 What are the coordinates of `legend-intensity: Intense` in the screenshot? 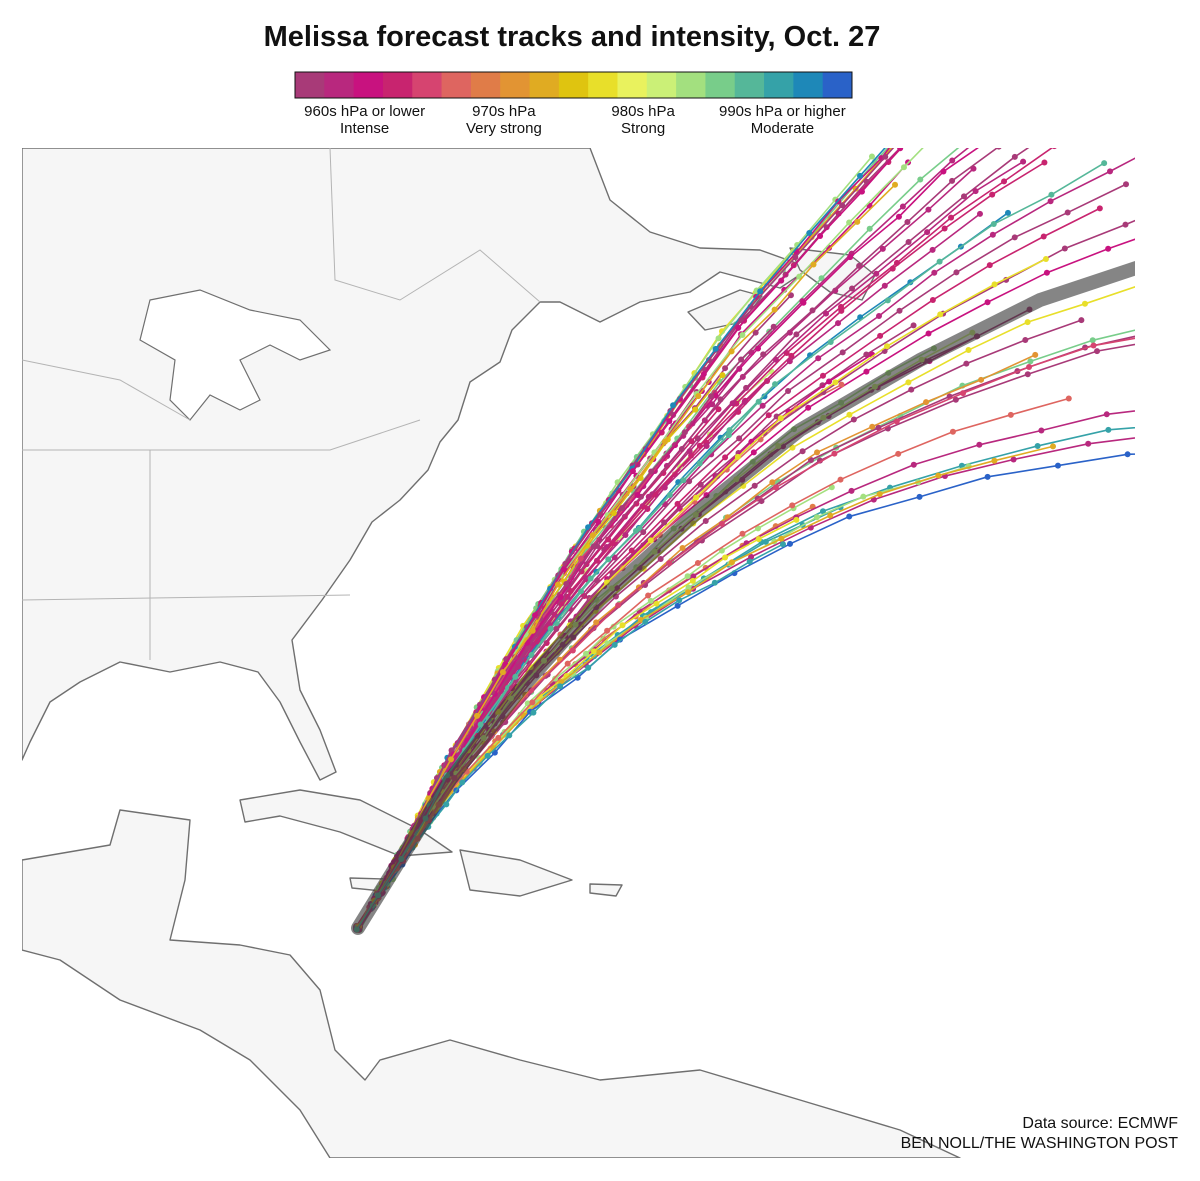 It's located at (364, 128).